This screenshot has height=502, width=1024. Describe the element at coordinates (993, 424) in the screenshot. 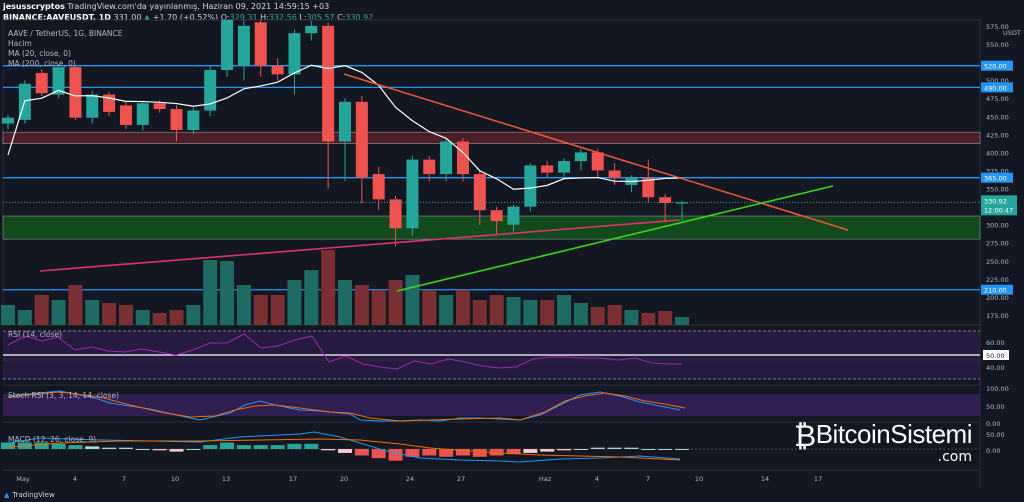

I see `stoch-tick: 0.00` at that location.